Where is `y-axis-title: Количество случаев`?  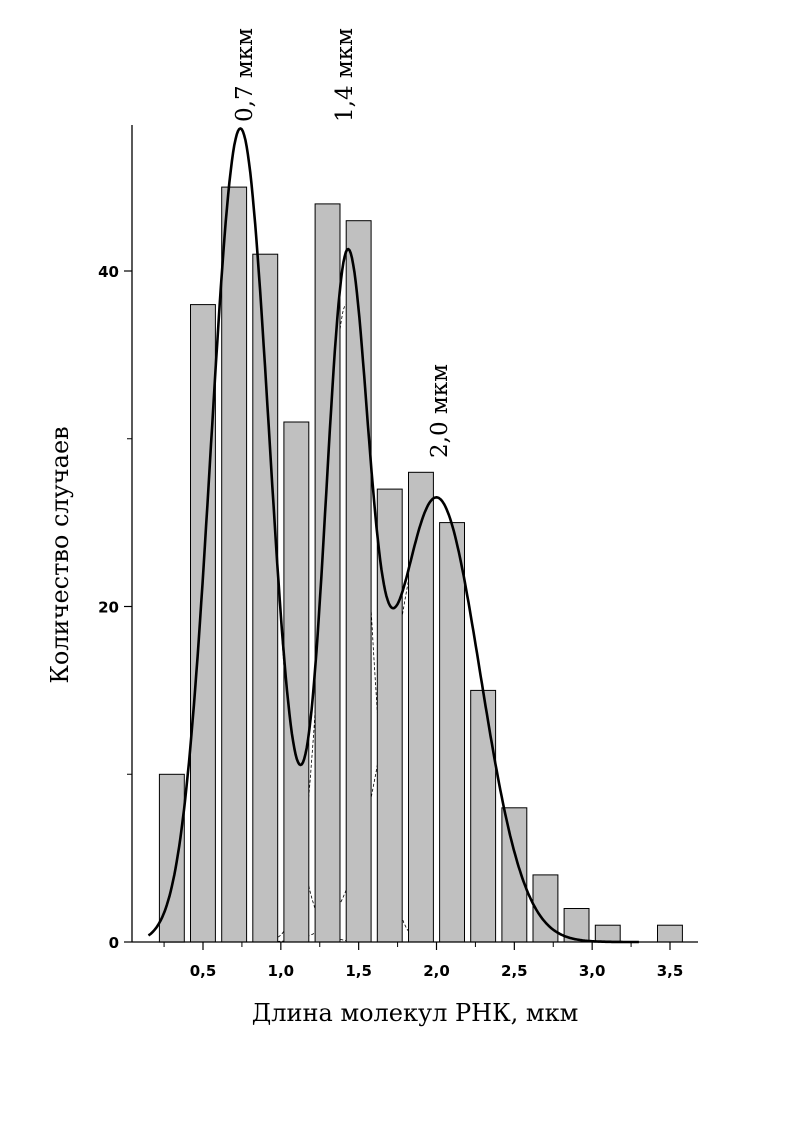
y-axis-title: Количество случаев is located at coordinates (60, 554).